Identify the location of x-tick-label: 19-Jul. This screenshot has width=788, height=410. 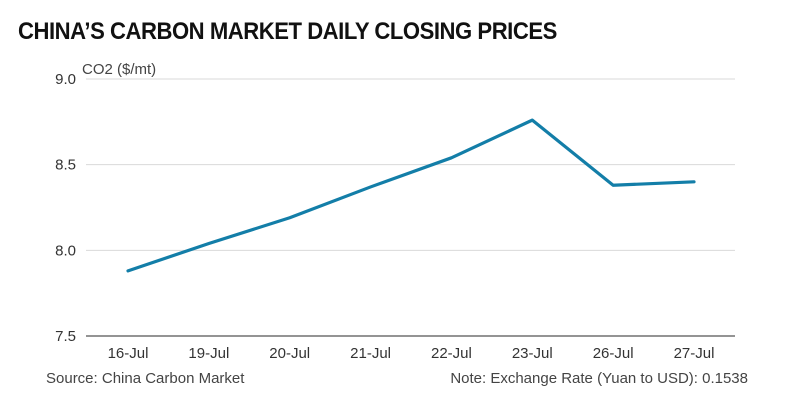
(208, 353).